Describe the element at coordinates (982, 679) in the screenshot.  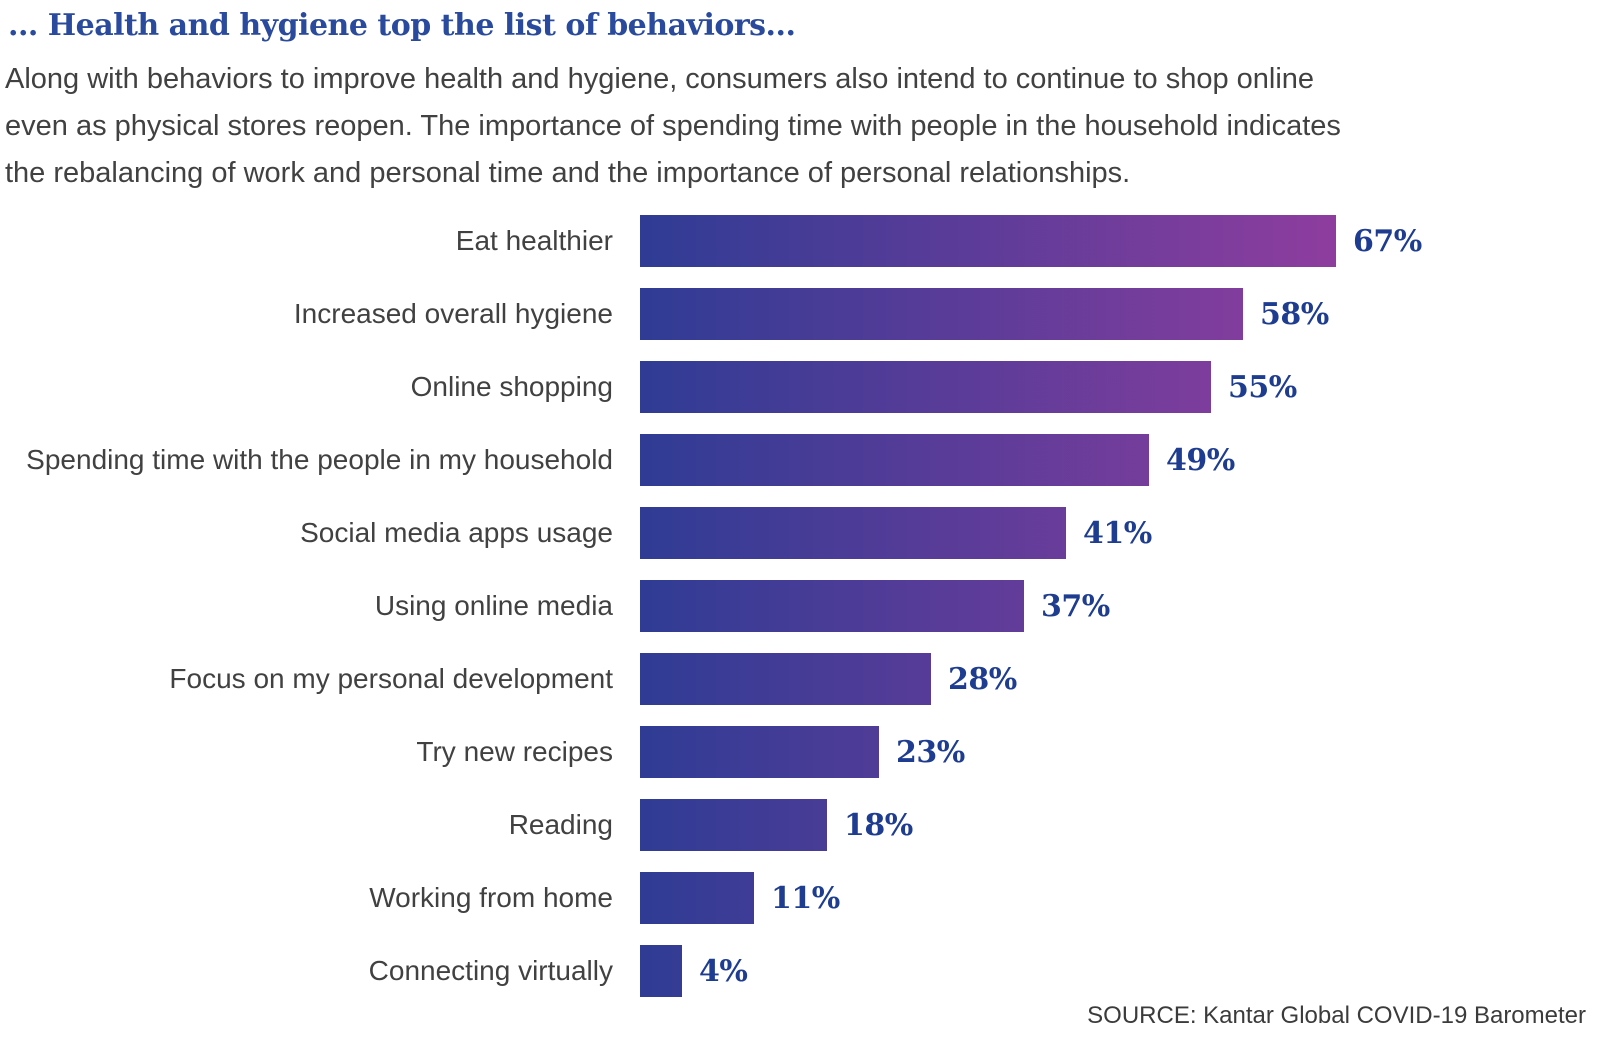
I see `value-label: 28%` at that location.